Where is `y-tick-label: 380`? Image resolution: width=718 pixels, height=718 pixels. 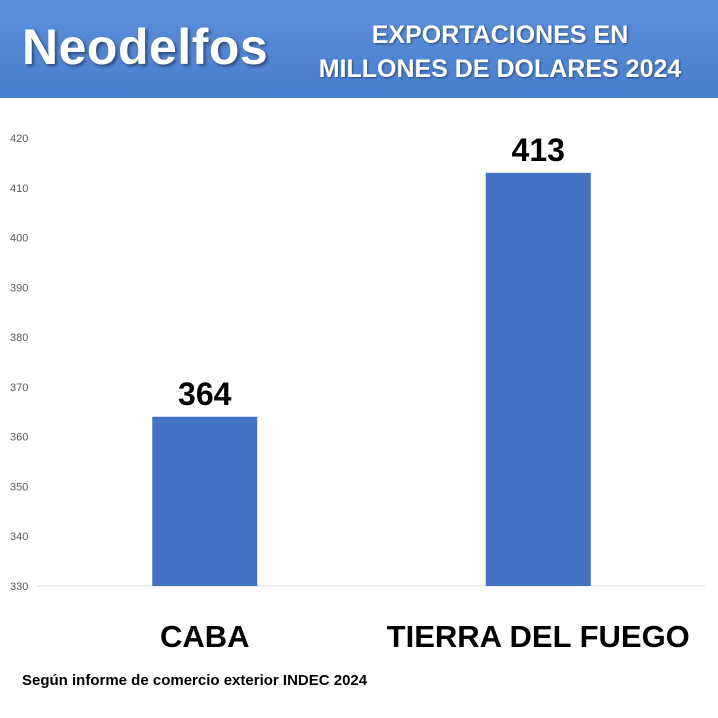 y-tick-label: 380 is located at coordinates (19, 338).